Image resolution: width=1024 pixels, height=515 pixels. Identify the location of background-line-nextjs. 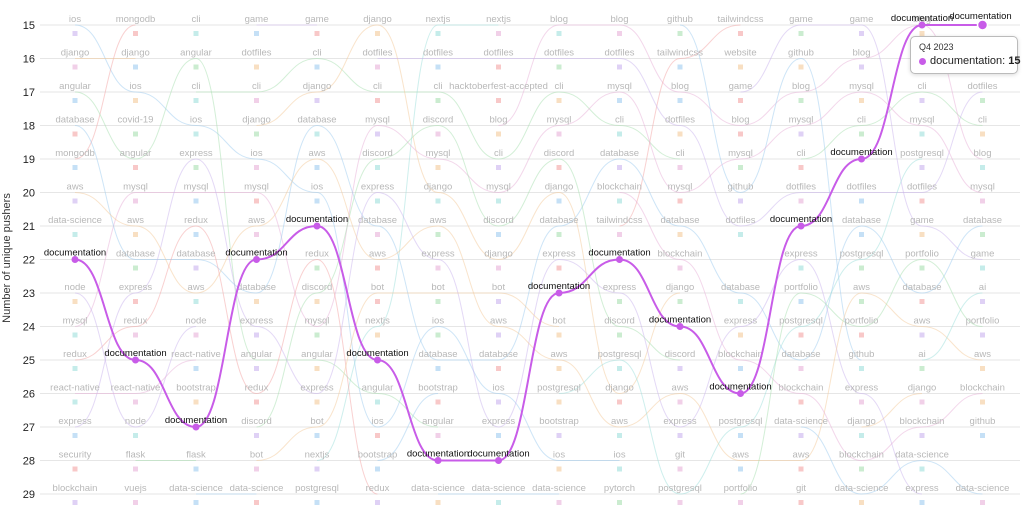
(347, 393).